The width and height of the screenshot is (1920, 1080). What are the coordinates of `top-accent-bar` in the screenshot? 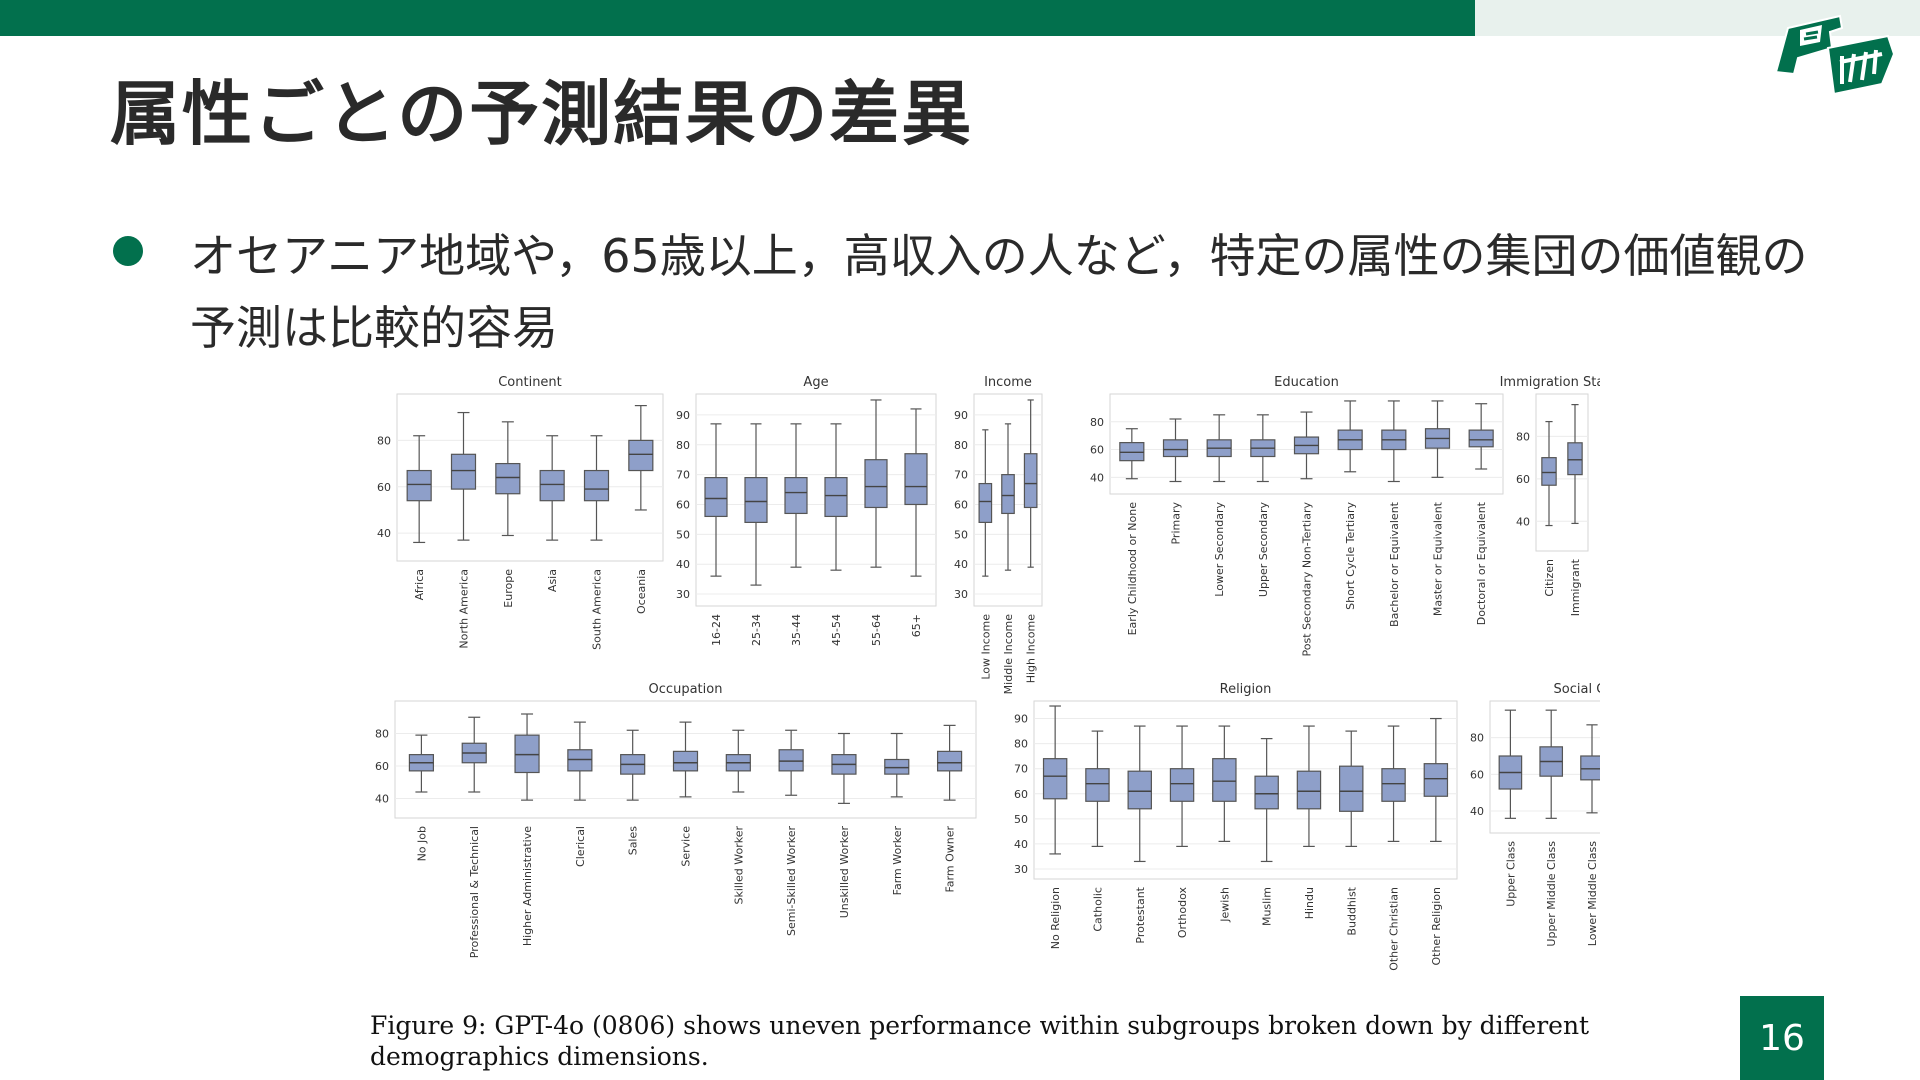 It's located at (737, 18).